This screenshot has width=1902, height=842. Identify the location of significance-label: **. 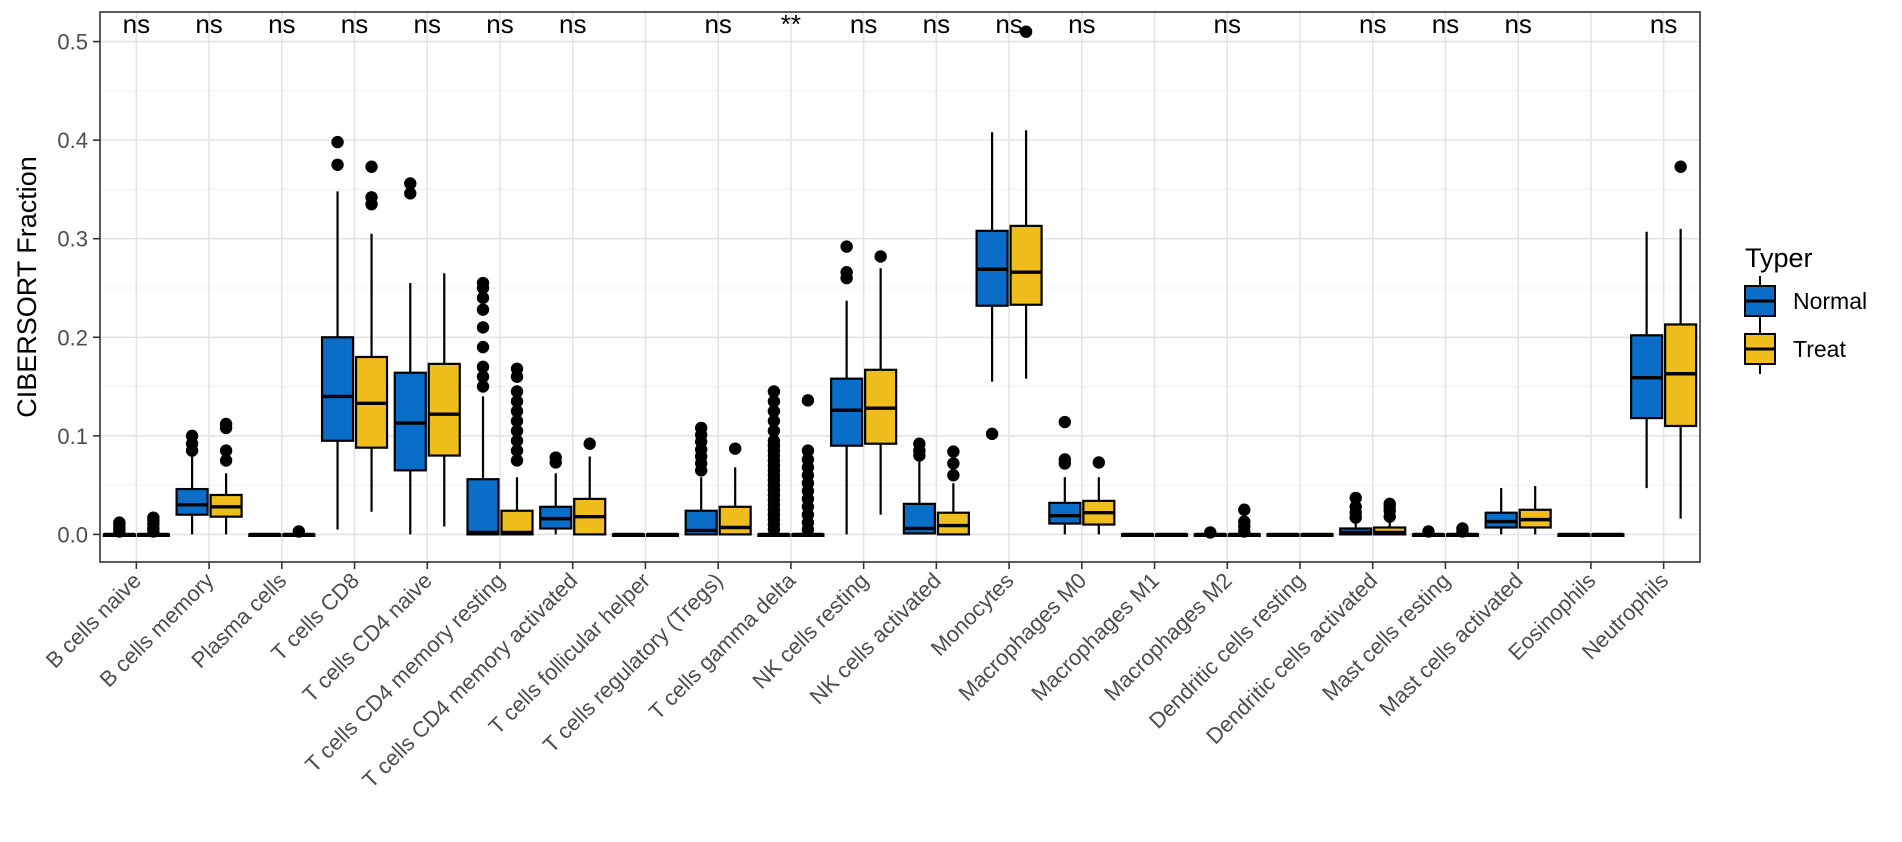
(791, 24).